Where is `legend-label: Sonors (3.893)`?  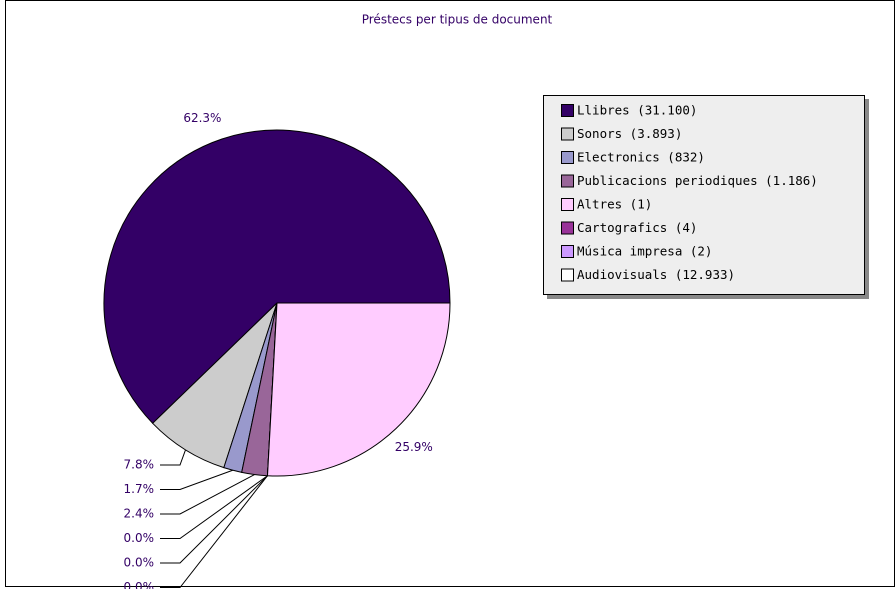
legend-label: Sonors (3.893) is located at coordinates (629, 133).